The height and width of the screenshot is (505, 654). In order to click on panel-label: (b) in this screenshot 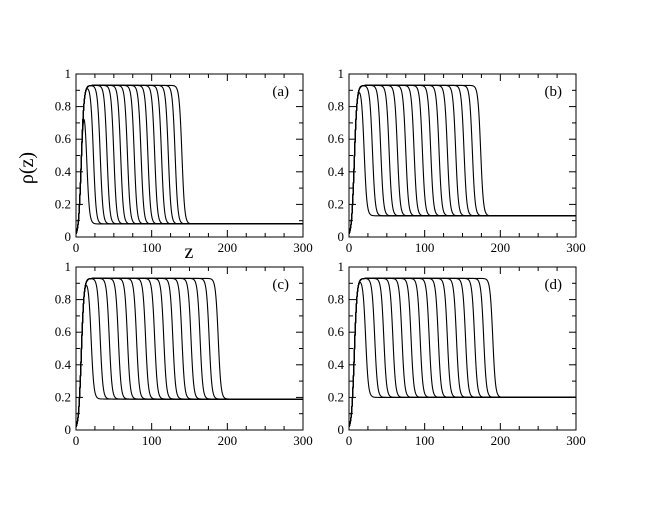, I will do `click(554, 92)`.